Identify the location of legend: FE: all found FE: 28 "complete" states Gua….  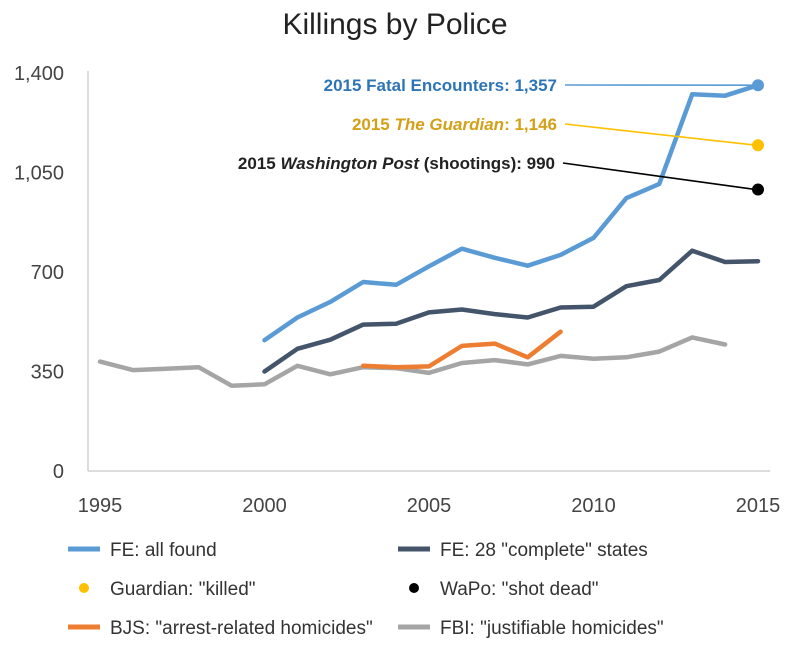
(366, 589).